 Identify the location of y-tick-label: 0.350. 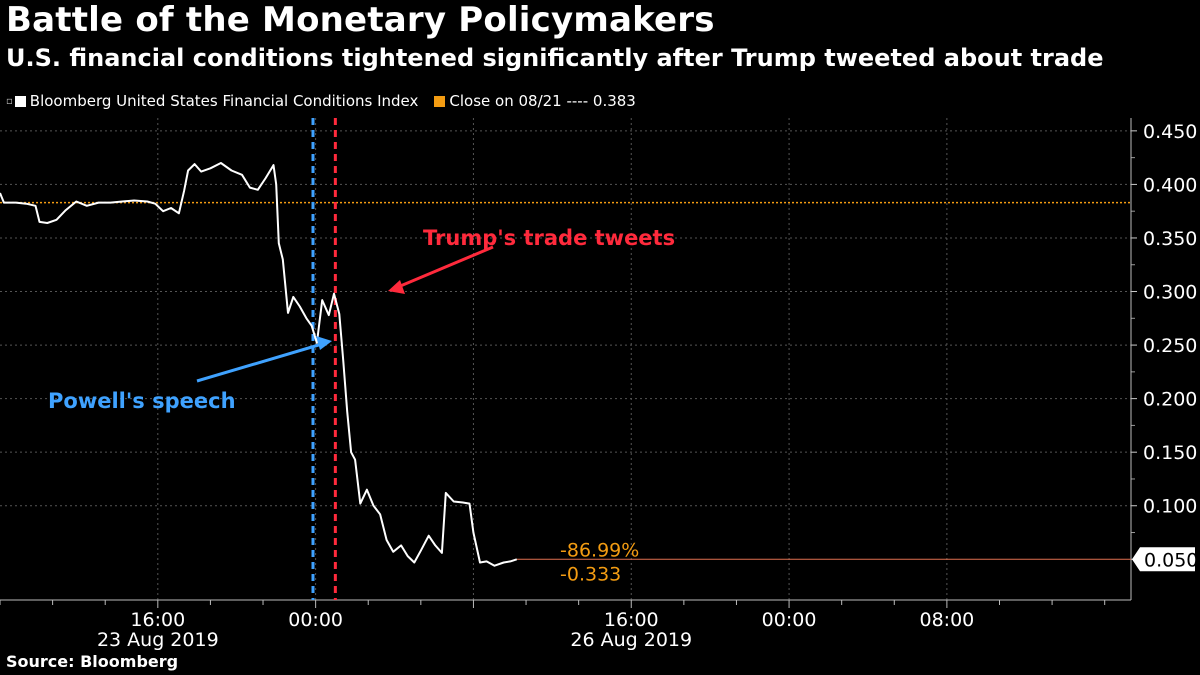
(1170, 239).